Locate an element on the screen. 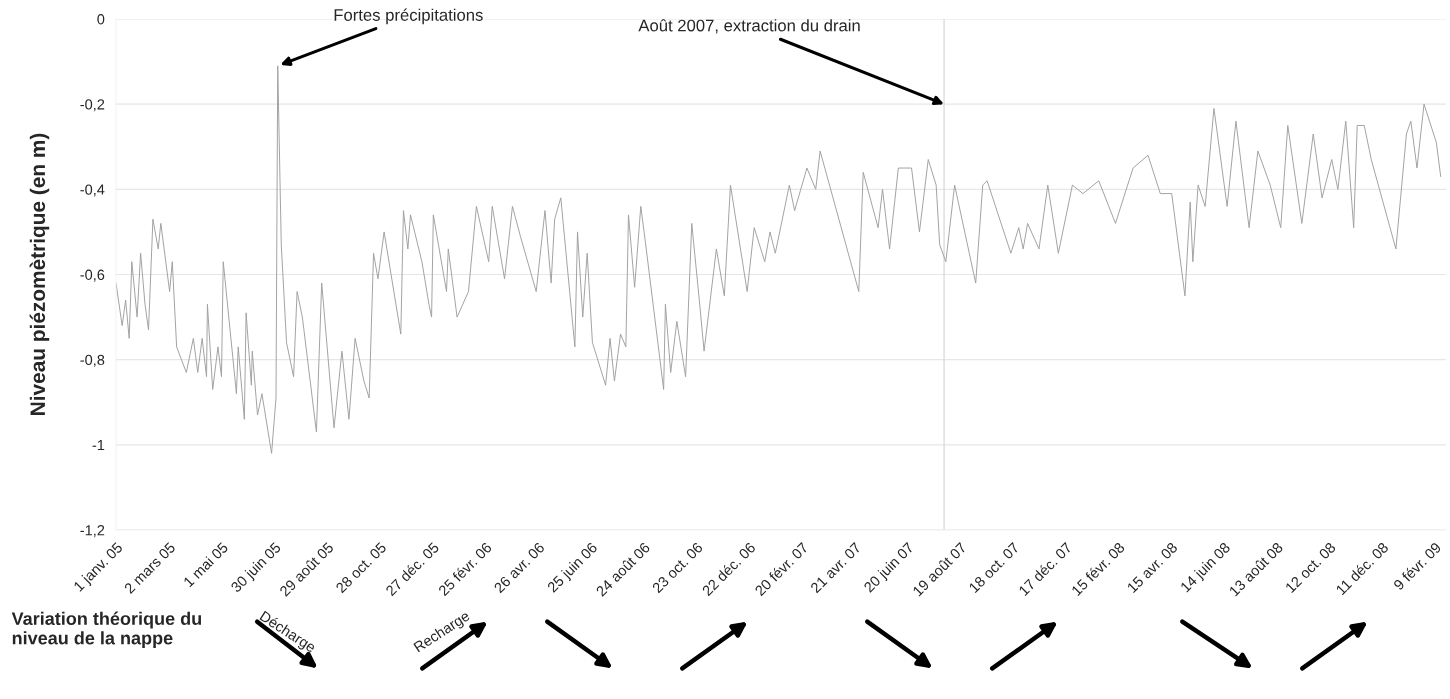 Image resolution: width=1450 pixels, height=699 pixels. x-tick-label: 25 févr. 06 is located at coordinates (465, 569).